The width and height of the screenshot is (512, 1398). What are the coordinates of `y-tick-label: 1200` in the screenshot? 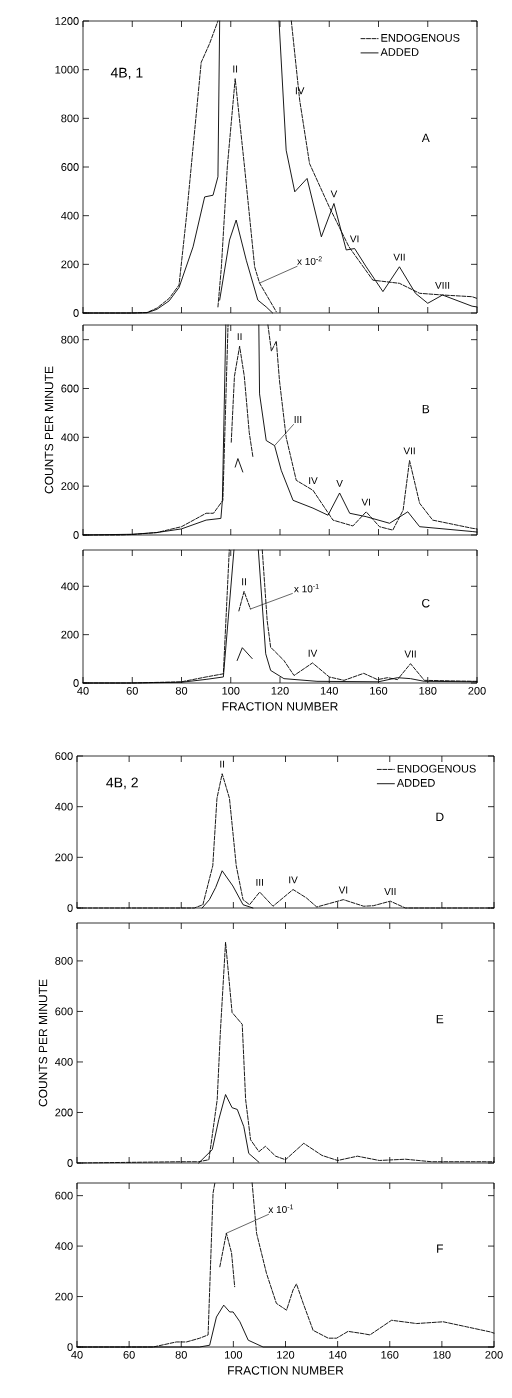 It's located at (67, 21).